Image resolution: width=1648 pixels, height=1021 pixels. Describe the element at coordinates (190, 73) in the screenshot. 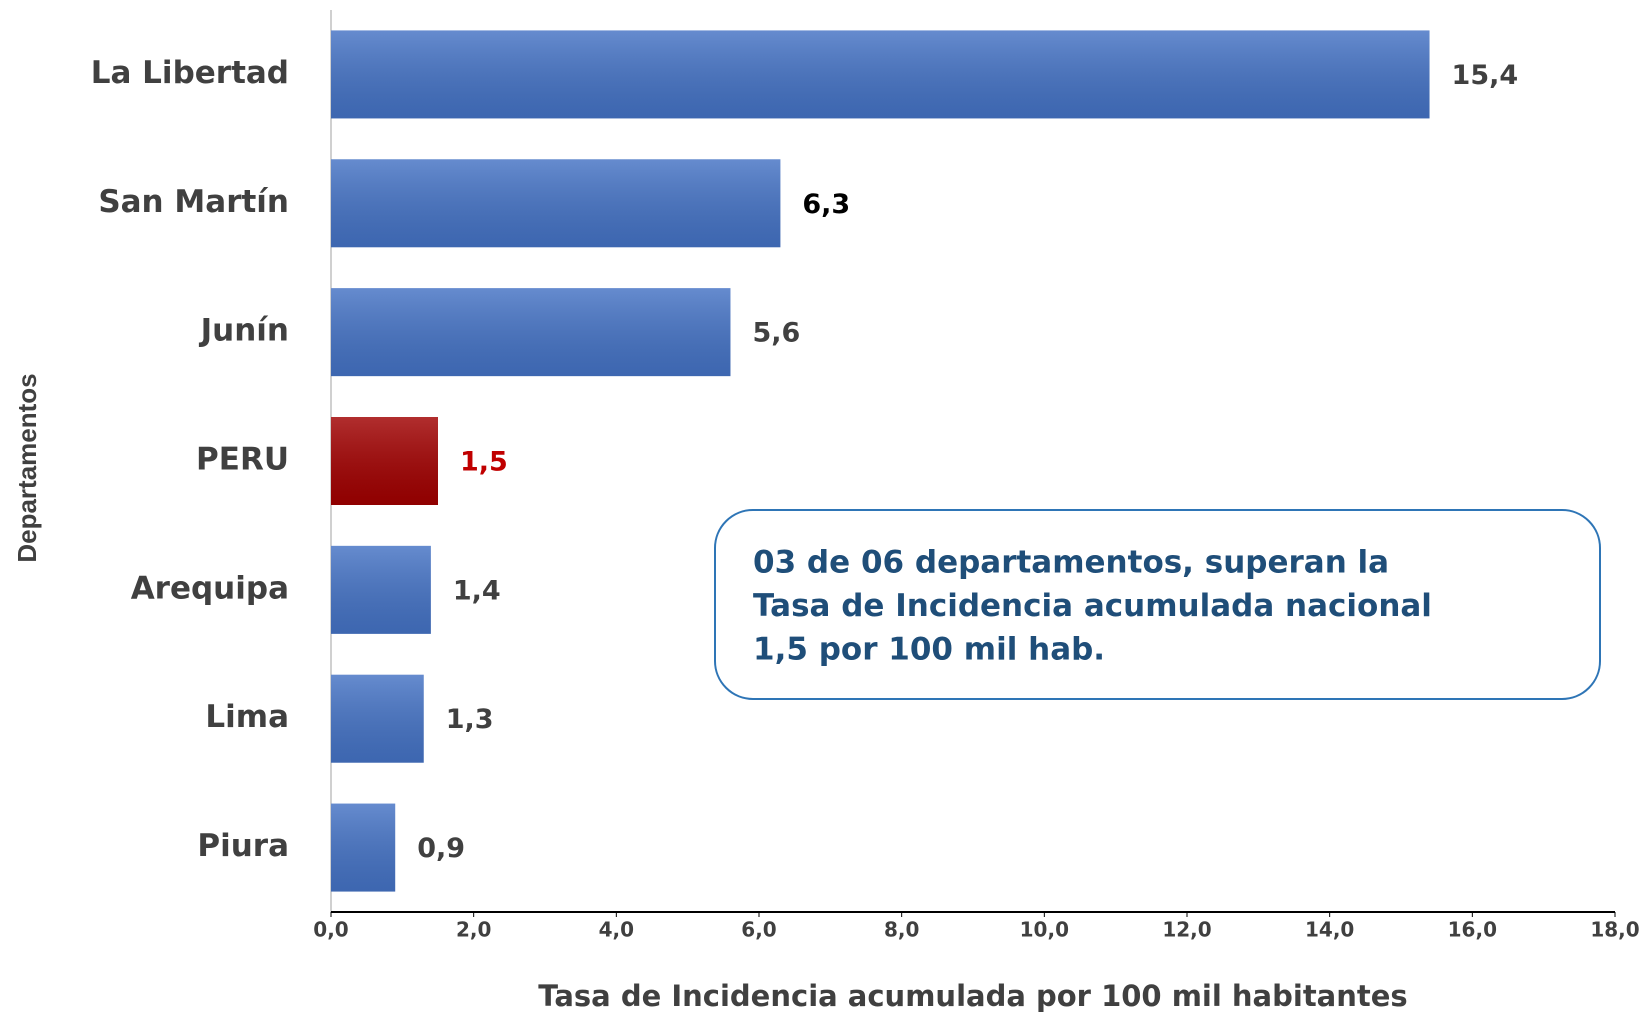

I see `y-tick-label: La Libertad` at that location.